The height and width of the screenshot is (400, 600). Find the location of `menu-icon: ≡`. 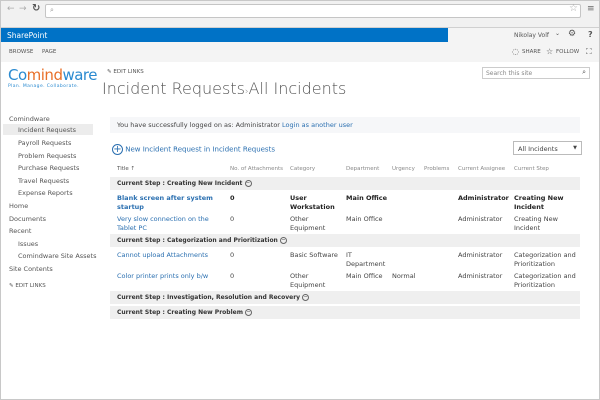

menu-icon: ≡ is located at coordinates (591, 9).